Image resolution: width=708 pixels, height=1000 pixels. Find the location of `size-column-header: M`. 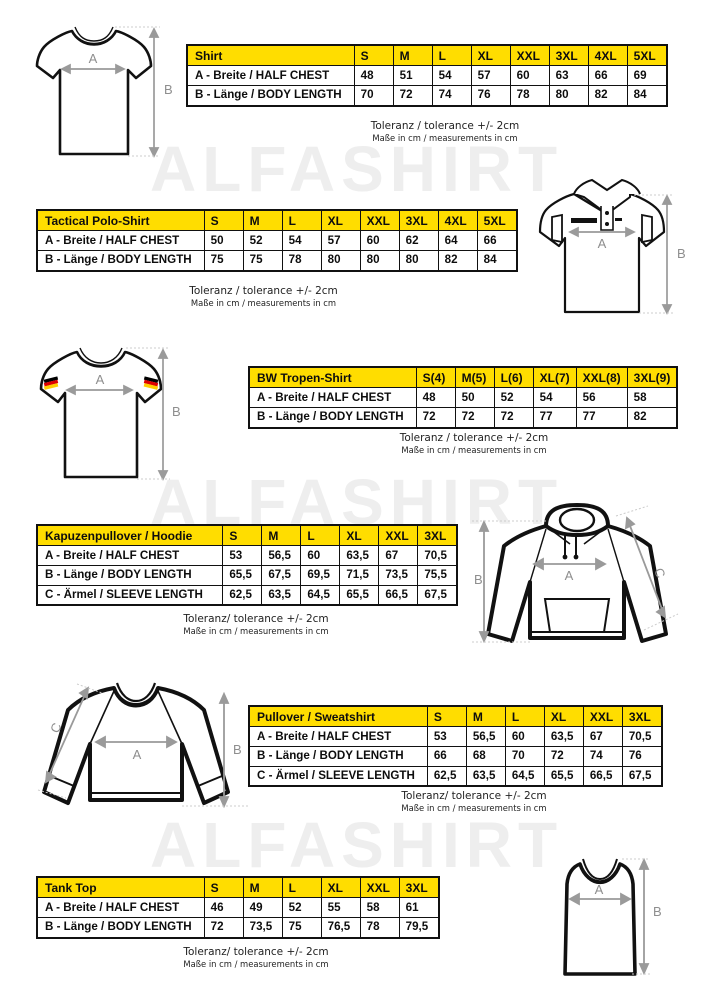

size-column-header: M is located at coordinates (412, 55).